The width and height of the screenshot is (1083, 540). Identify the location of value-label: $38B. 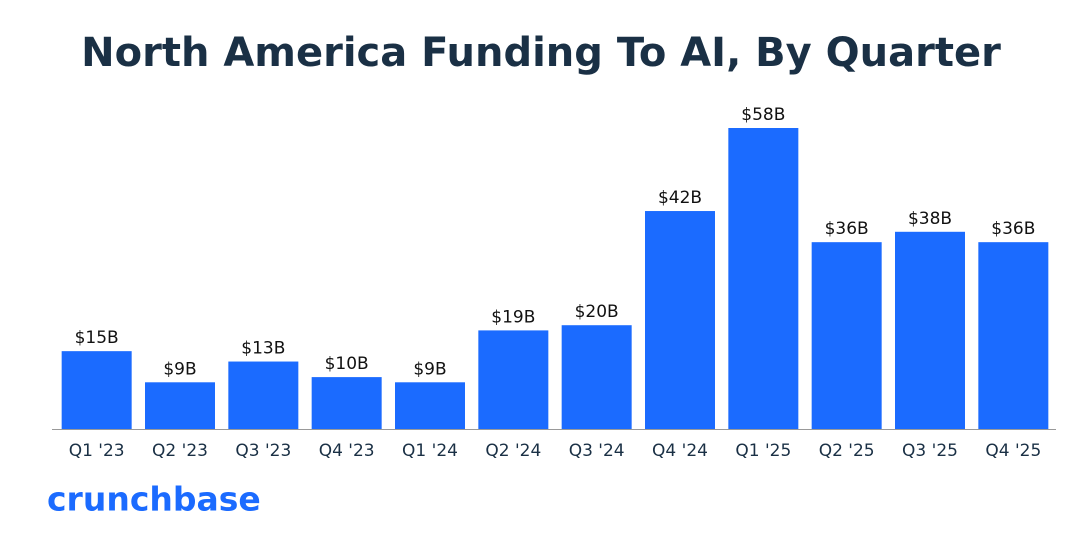
(930, 219).